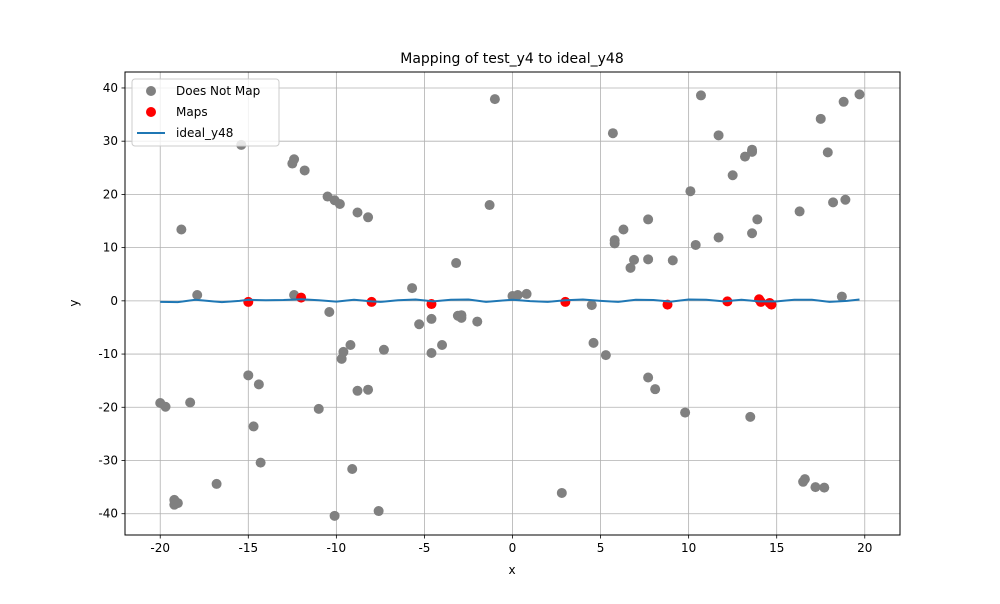 The image size is (1000, 604). Describe the element at coordinates (601, 548) in the screenshot. I see `x-tick-label: 5` at that location.